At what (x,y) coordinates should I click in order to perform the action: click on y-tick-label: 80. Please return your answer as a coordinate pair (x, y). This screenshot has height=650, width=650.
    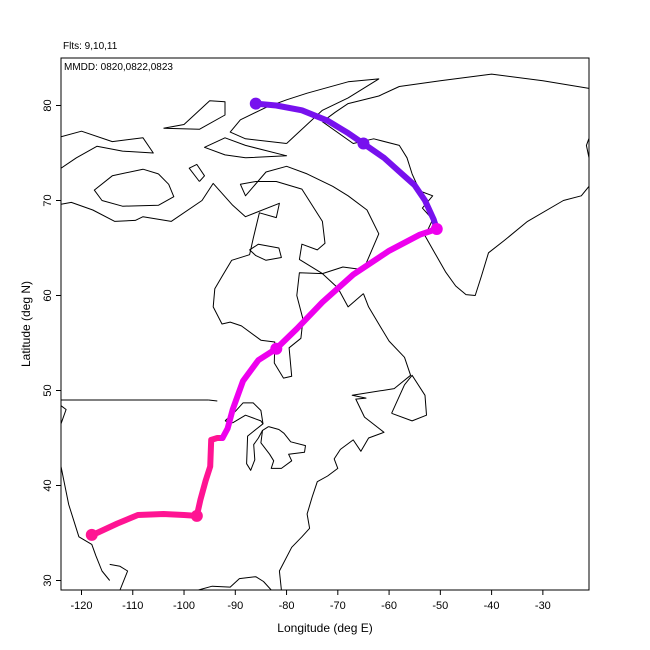
    Looking at the image, I should click on (48, 105).